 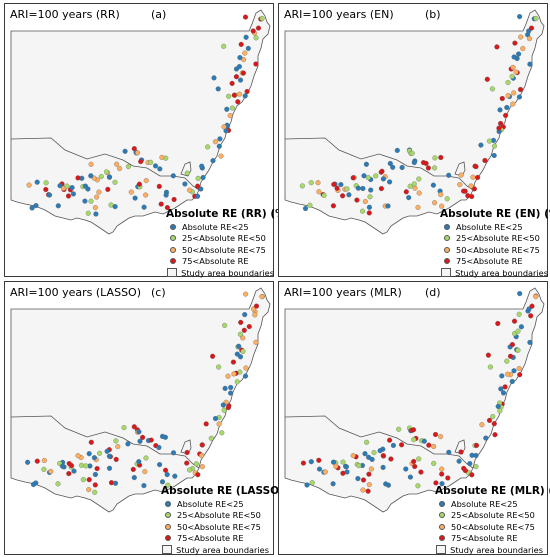 I want to click on map-title: ARI=100 years (MLR), so click(x=343, y=292).